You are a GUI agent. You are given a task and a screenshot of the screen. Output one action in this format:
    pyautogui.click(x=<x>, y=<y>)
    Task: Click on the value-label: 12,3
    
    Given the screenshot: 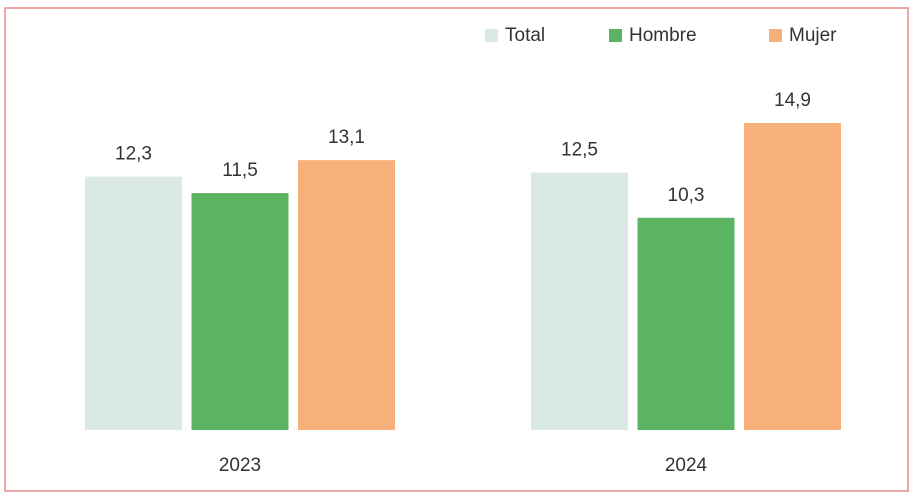 What is the action you would take?
    pyautogui.click(x=133, y=154)
    